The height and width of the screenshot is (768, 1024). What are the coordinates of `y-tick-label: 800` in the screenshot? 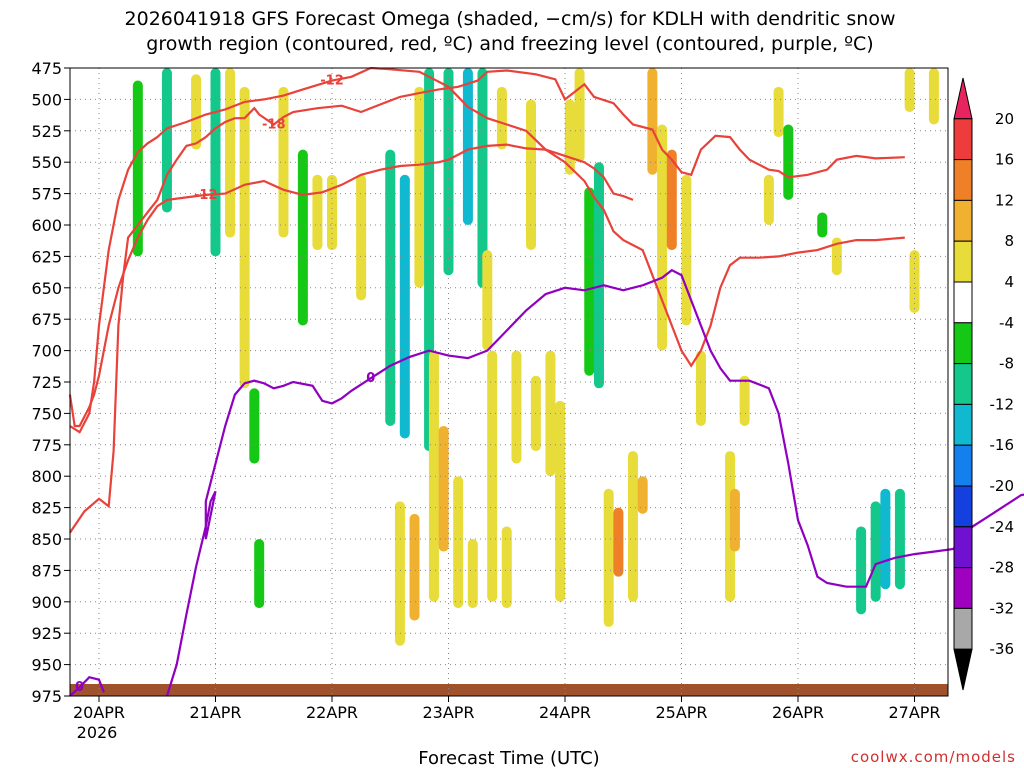 It's located at (46, 476).